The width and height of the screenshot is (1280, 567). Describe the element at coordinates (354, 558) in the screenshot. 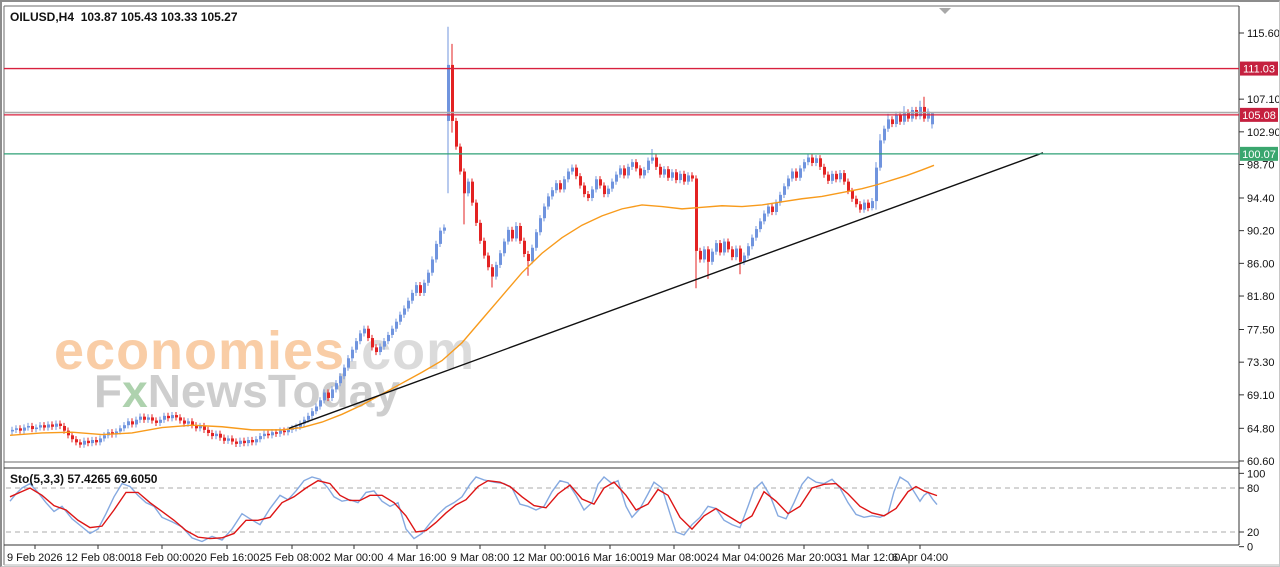

I see `x-axis-label: 2 Mar 00:00` at that location.